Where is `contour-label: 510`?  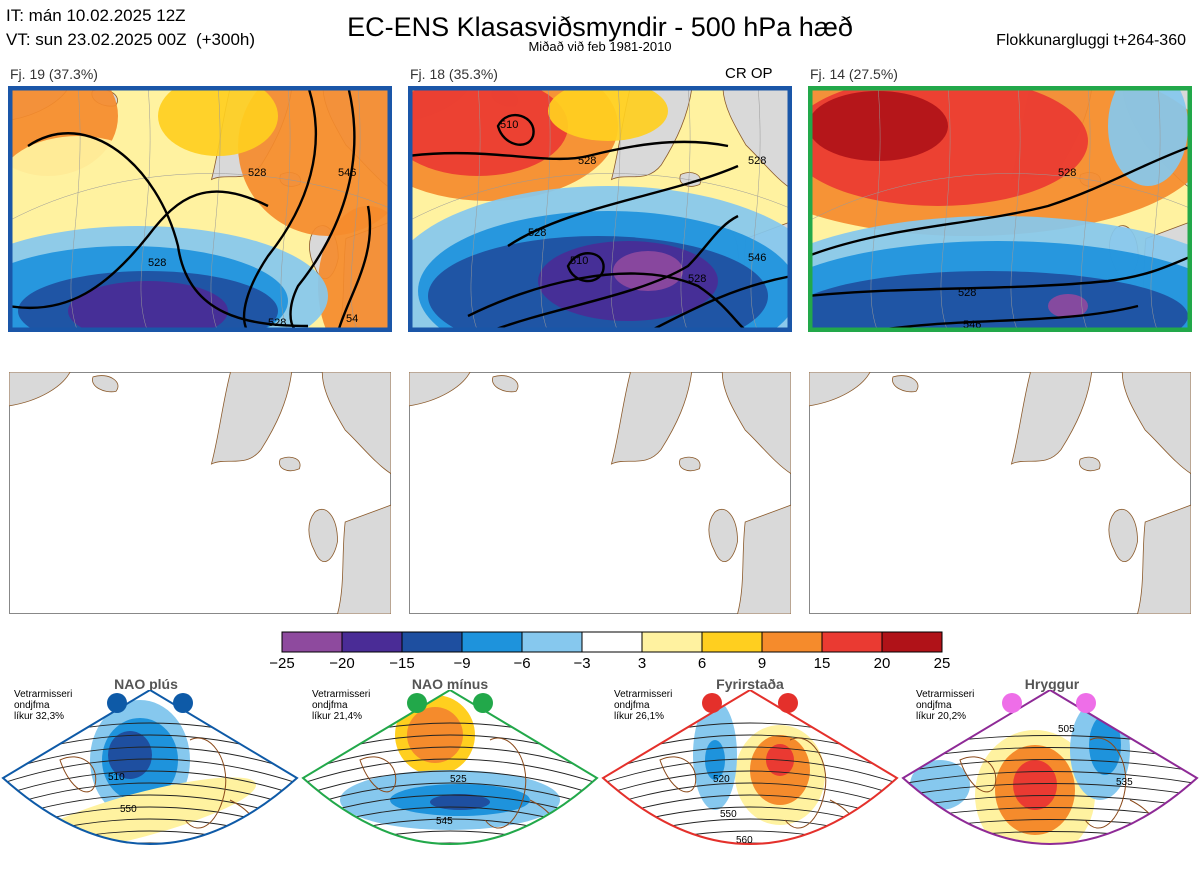
contour-label: 510 is located at coordinates (579, 261).